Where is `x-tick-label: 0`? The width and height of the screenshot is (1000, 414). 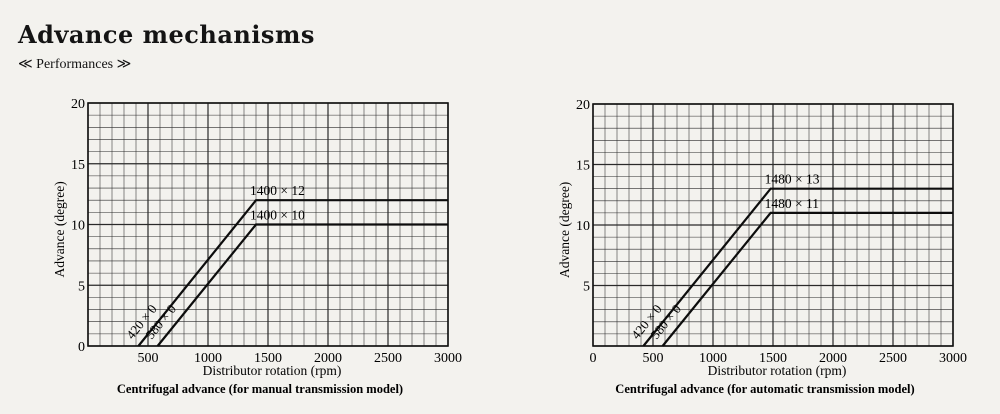
x-tick-label: 0 is located at coordinates (593, 358).